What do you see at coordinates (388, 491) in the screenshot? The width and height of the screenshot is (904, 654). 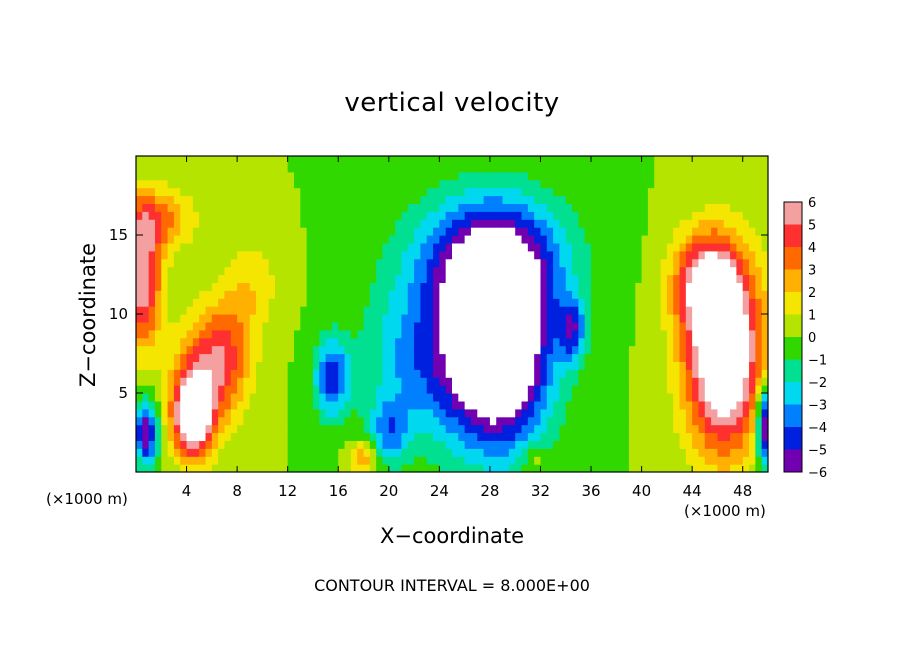 I see `x-tick-label: 20` at bounding box center [388, 491].